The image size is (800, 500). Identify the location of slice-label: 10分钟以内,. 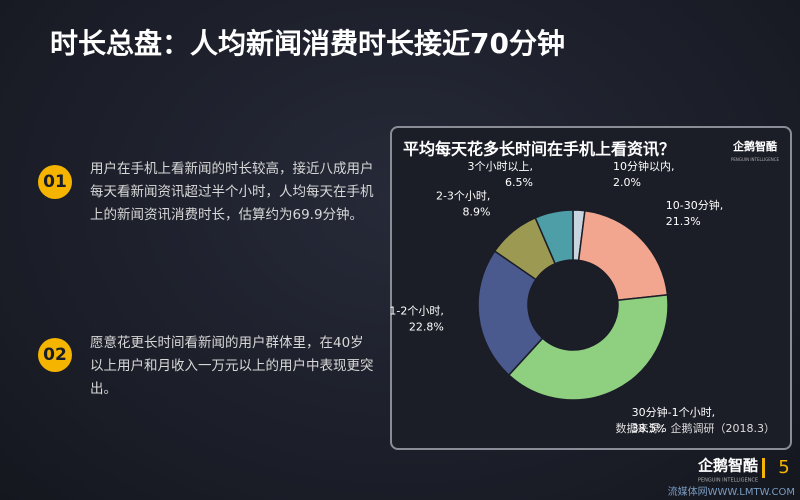
(644, 166).